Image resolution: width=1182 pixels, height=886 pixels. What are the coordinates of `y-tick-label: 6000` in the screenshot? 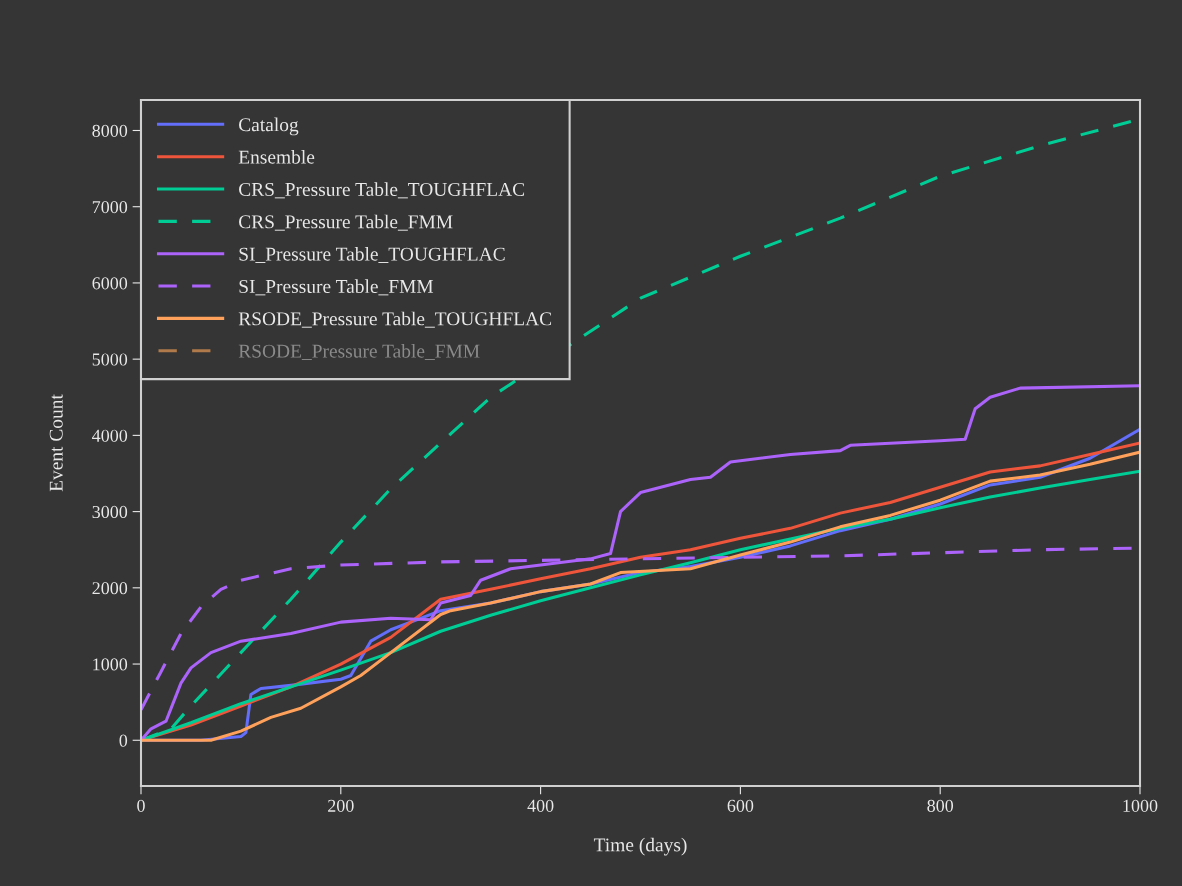 It's located at (110, 283).